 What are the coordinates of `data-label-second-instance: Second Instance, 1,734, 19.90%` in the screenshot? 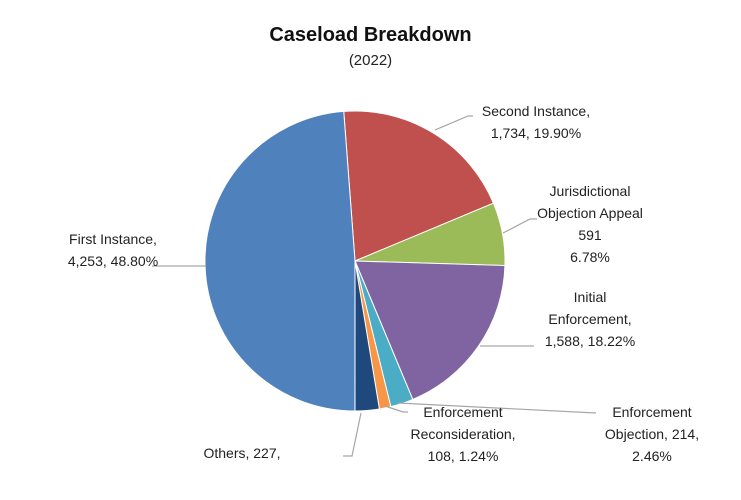 It's located at (536, 122).